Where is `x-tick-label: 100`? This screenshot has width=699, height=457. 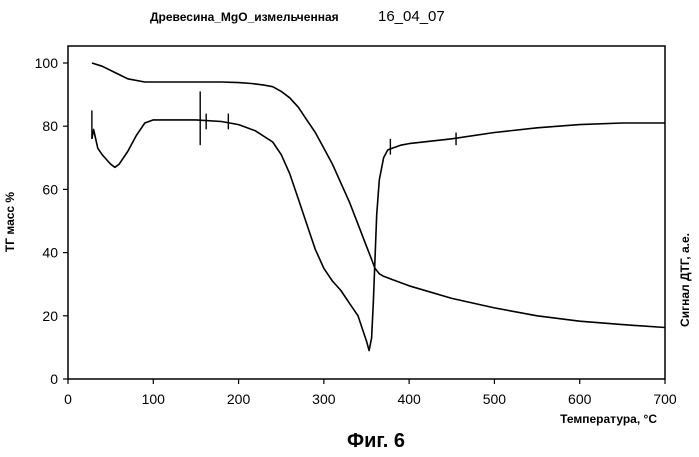
x-tick-label: 100 is located at coordinates (154, 399).